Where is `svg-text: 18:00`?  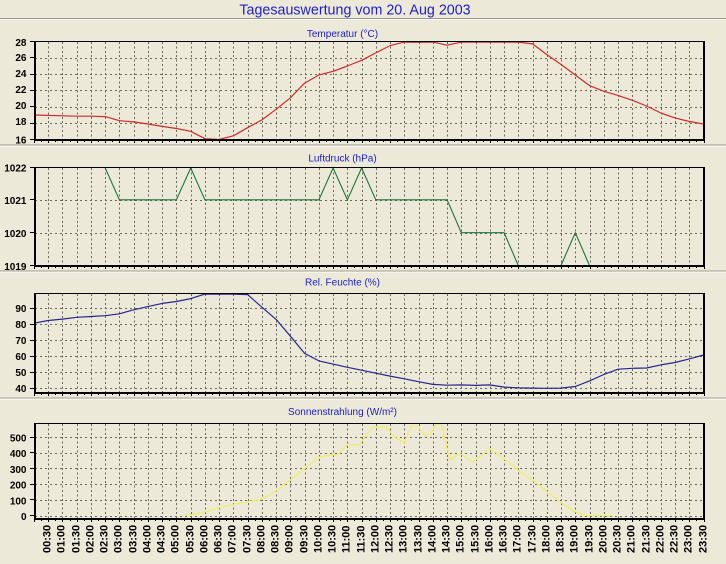 svg-text: 18:00 is located at coordinates (546, 539).